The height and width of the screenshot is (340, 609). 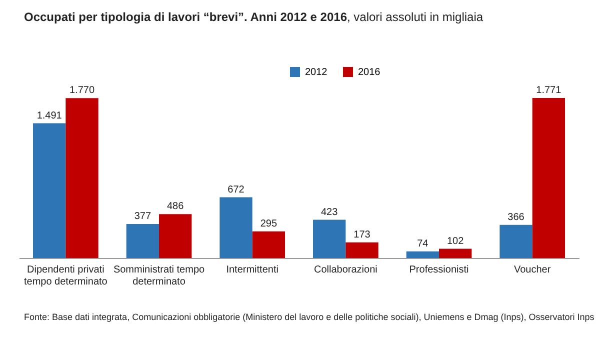 I want to click on x-tick-label: Voucher, so click(x=533, y=270).